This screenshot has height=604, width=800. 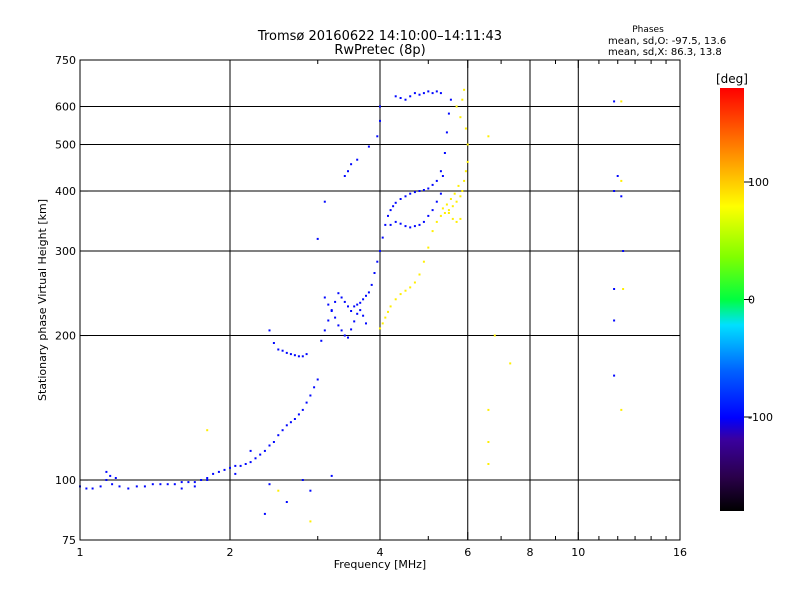 I want to click on y-tick-label: 200, so click(x=65, y=336).